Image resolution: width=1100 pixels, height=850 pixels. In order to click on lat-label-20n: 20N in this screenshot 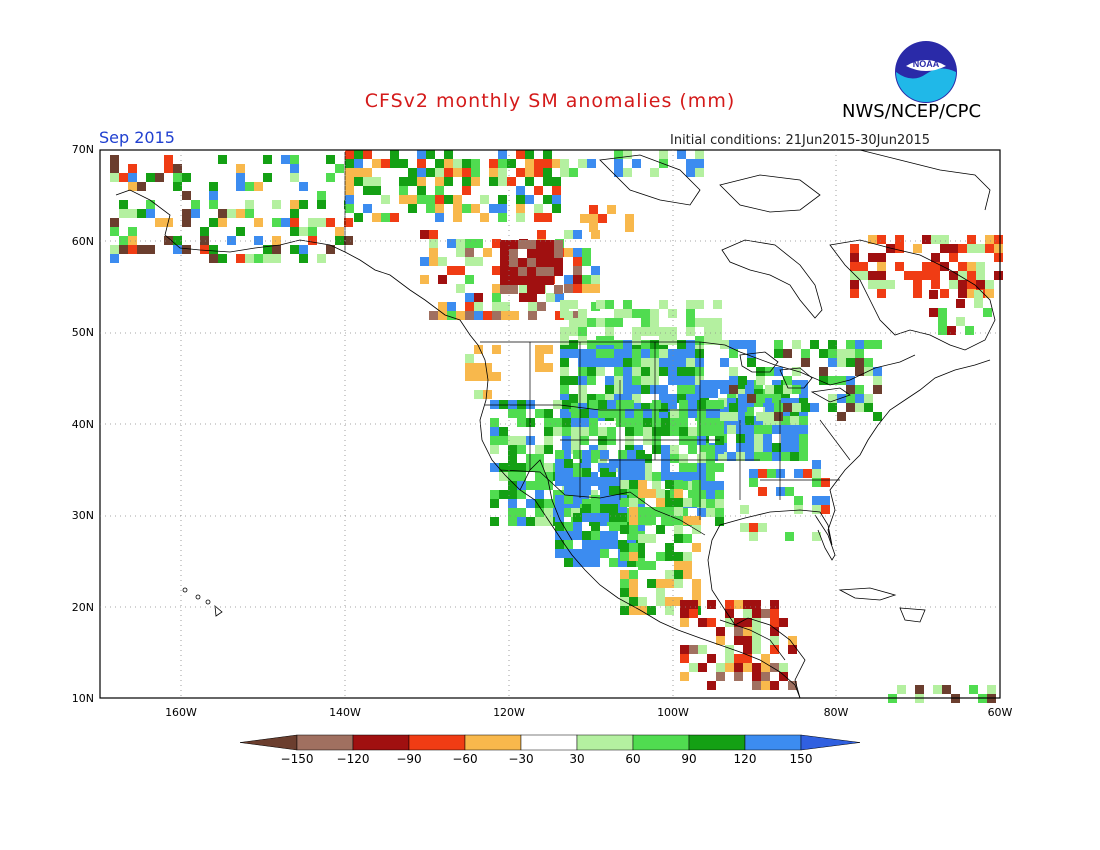, I will do `click(82, 607)`.